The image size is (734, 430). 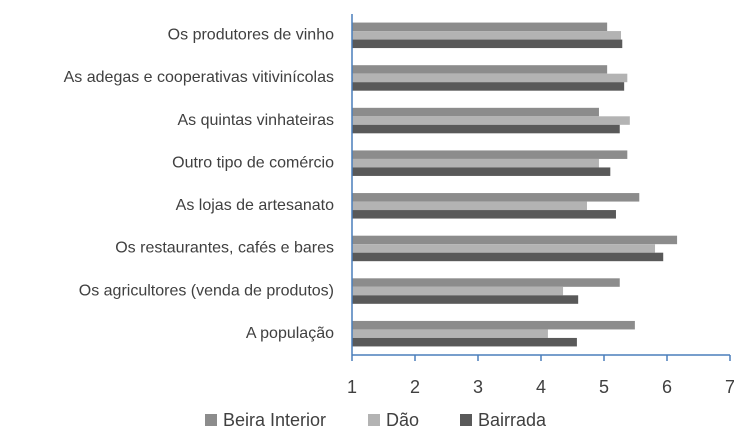 I want to click on legend-label: Dão, so click(x=402, y=420).